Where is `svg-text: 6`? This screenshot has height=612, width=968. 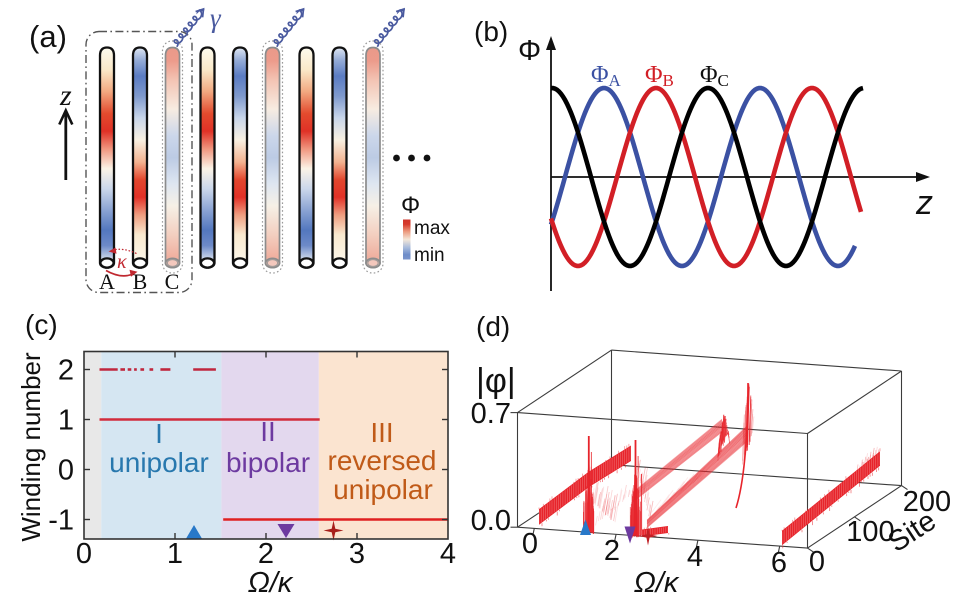
svg-text: 6 is located at coordinates (779, 563).